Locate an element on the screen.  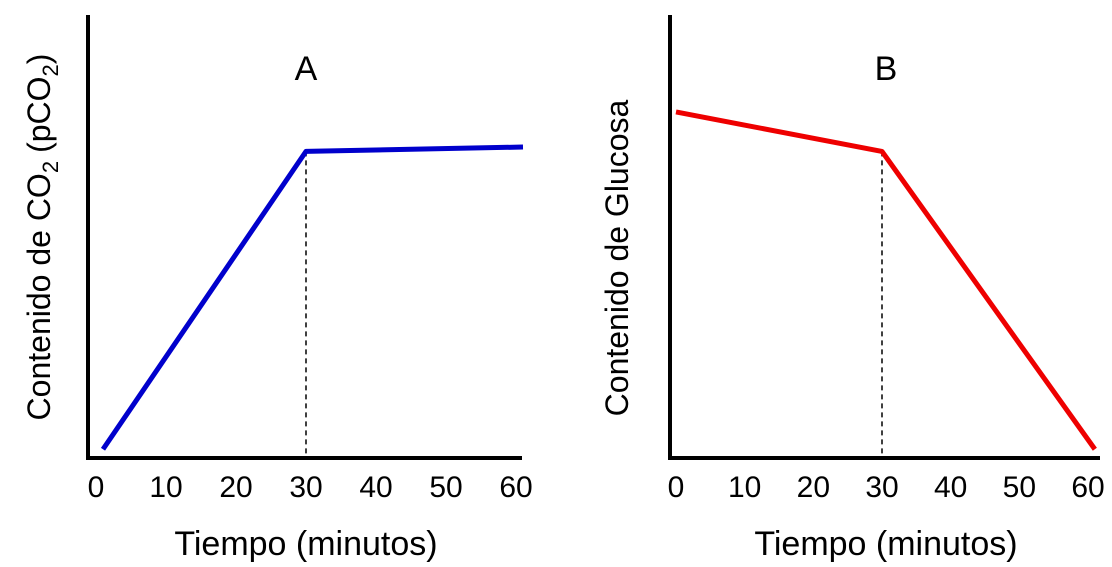
chart-title: A is located at coordinates (306, 69).